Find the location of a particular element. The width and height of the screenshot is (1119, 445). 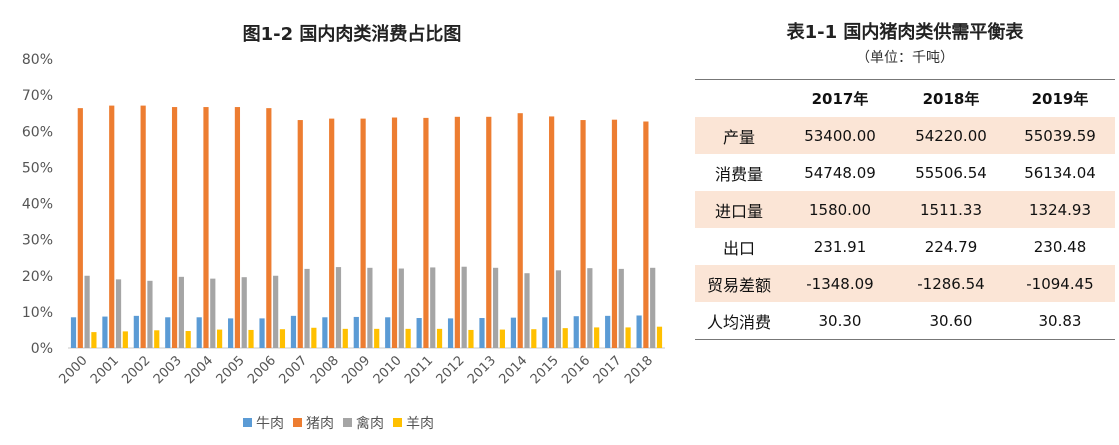

x-tick-label: 2015 is located at coordinates (545, 370).